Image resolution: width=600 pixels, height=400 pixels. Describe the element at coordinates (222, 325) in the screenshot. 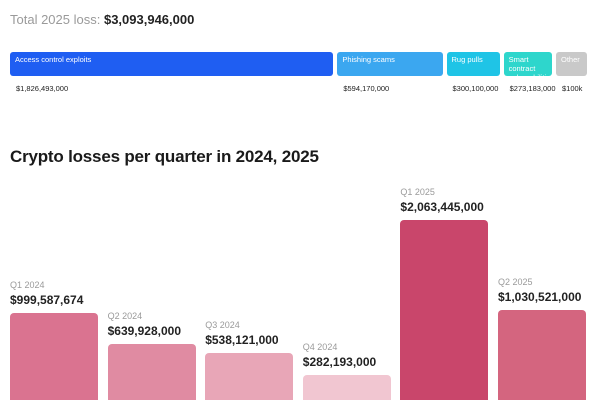

I see `bar-category: Q3 2024` at that location.